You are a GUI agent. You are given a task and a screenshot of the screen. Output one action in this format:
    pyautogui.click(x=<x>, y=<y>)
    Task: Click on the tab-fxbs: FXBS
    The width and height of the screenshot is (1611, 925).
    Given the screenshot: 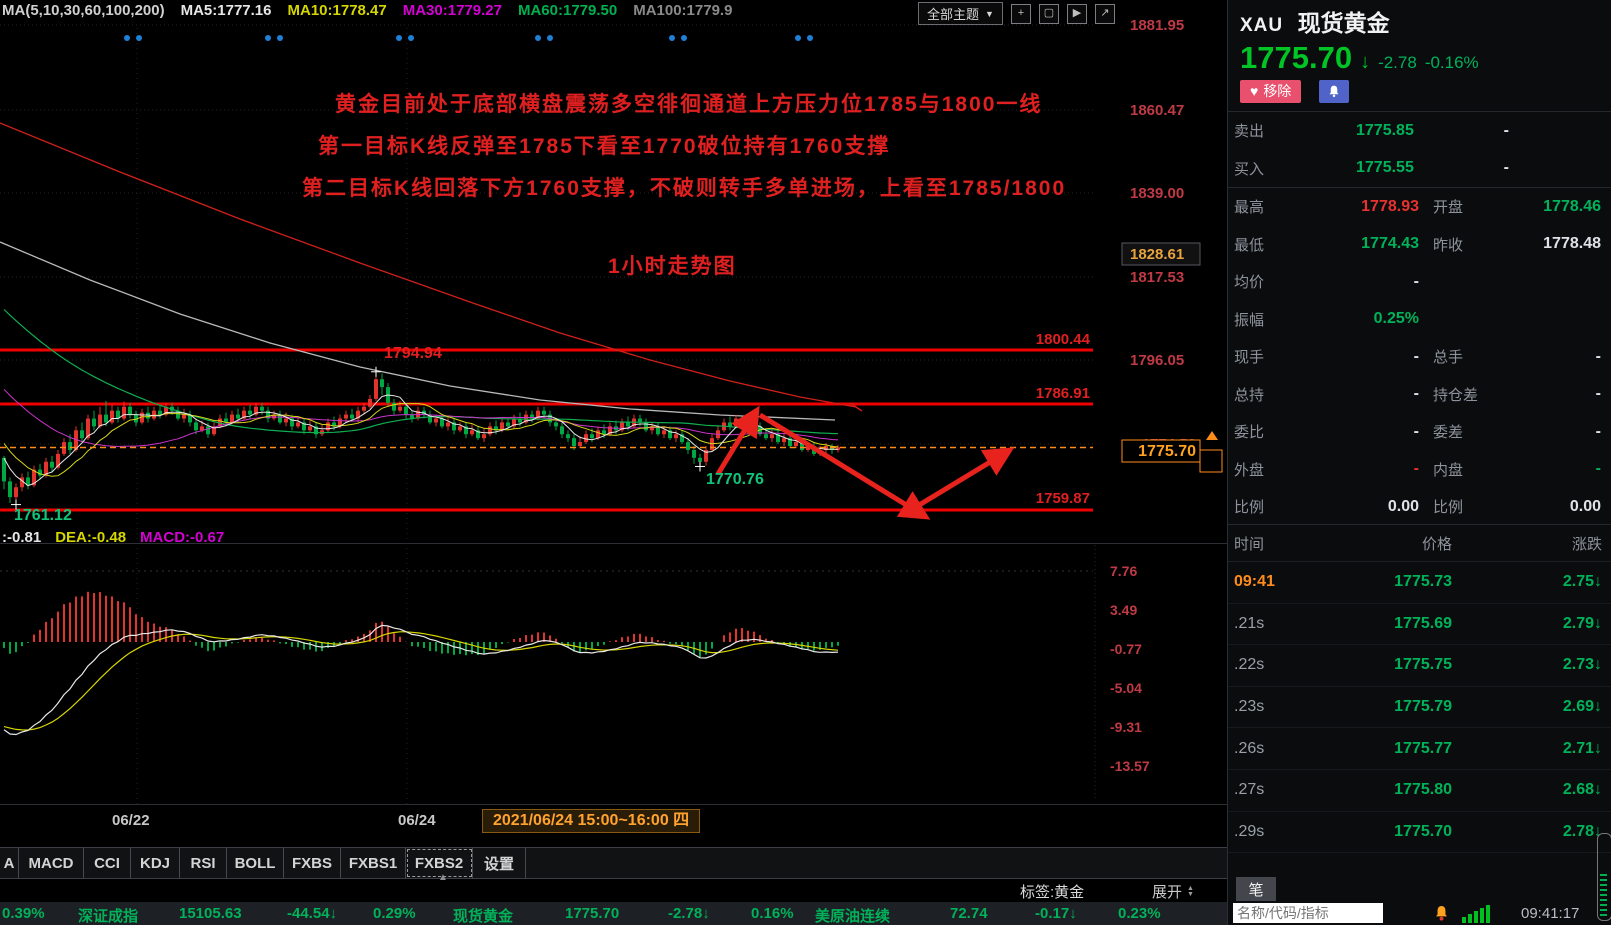 What is the action you would take?
    pyautogui.click(x=312, y=863)
    